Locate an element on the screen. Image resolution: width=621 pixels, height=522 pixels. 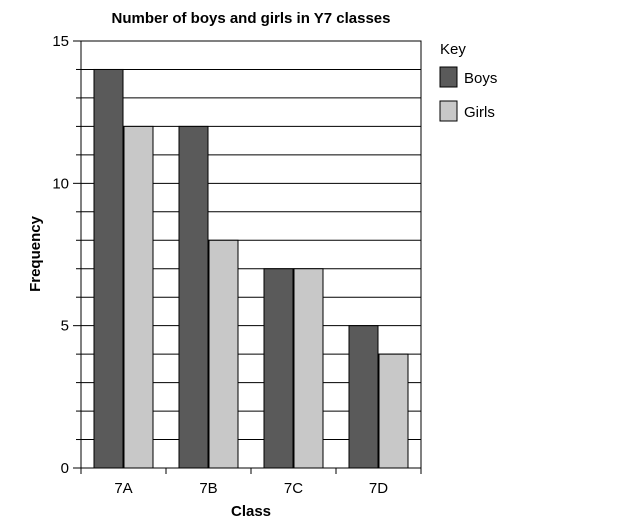
bar-boys-7a is located at coordinates (108, 268).